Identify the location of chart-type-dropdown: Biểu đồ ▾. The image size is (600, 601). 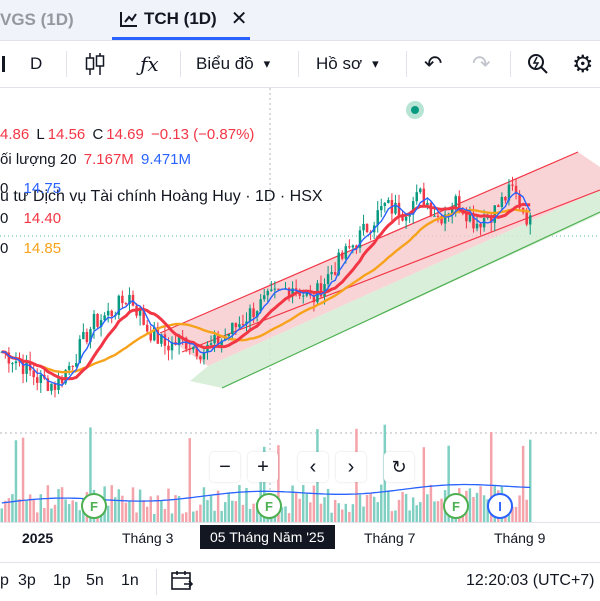
(233, 64).